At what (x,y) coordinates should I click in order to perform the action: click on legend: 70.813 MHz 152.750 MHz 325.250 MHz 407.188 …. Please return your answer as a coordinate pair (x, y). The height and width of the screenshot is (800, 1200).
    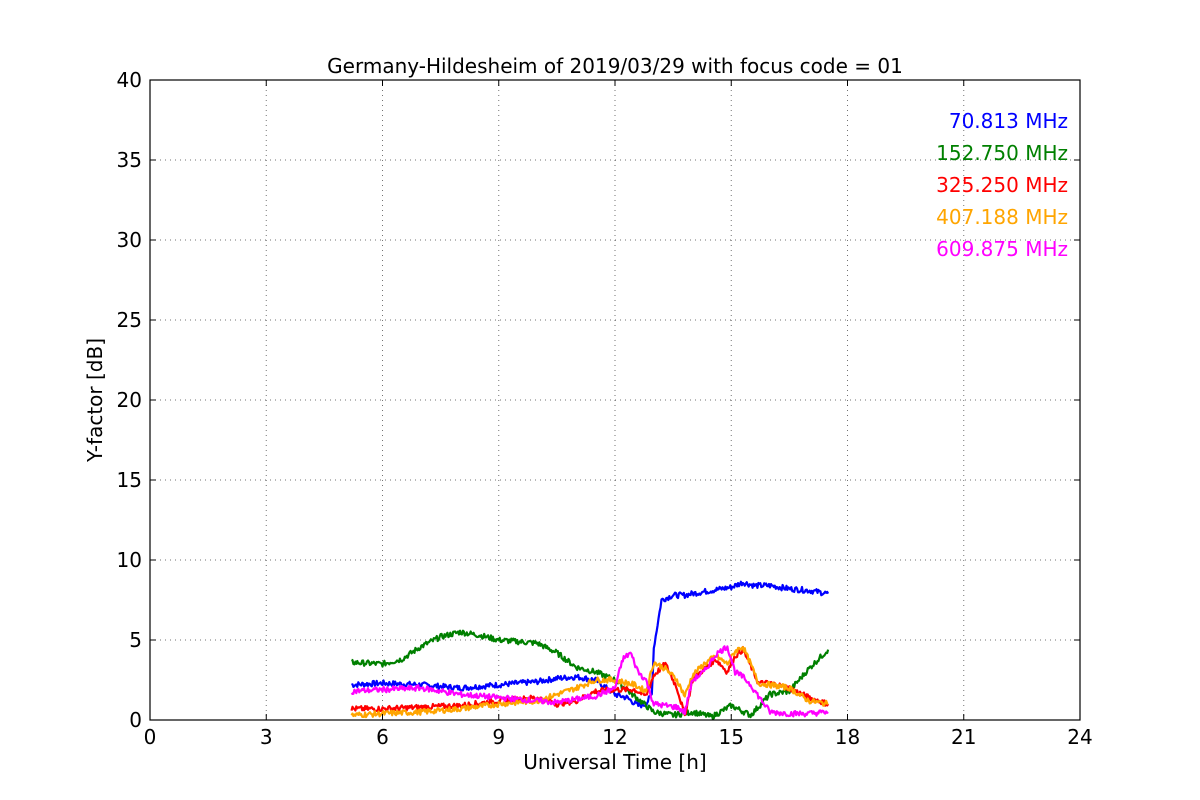
    Looking at the image, I should click on (1002, 185).